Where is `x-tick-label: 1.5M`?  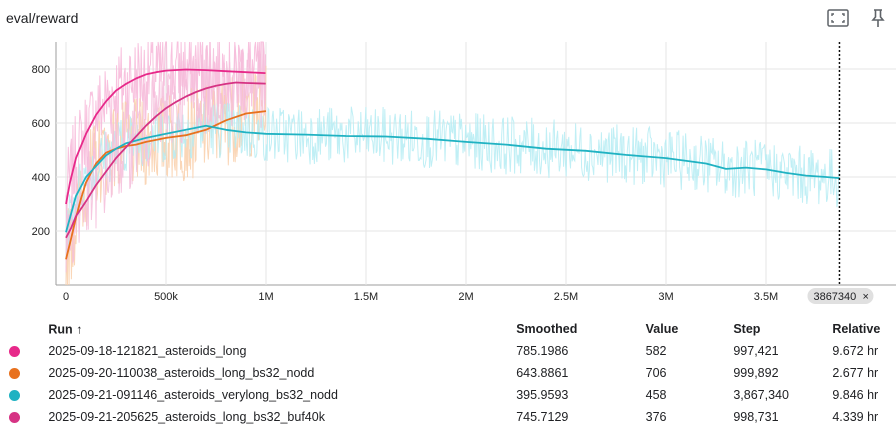 x-tick-label: 1.5M is located at coordinates (366, 297).